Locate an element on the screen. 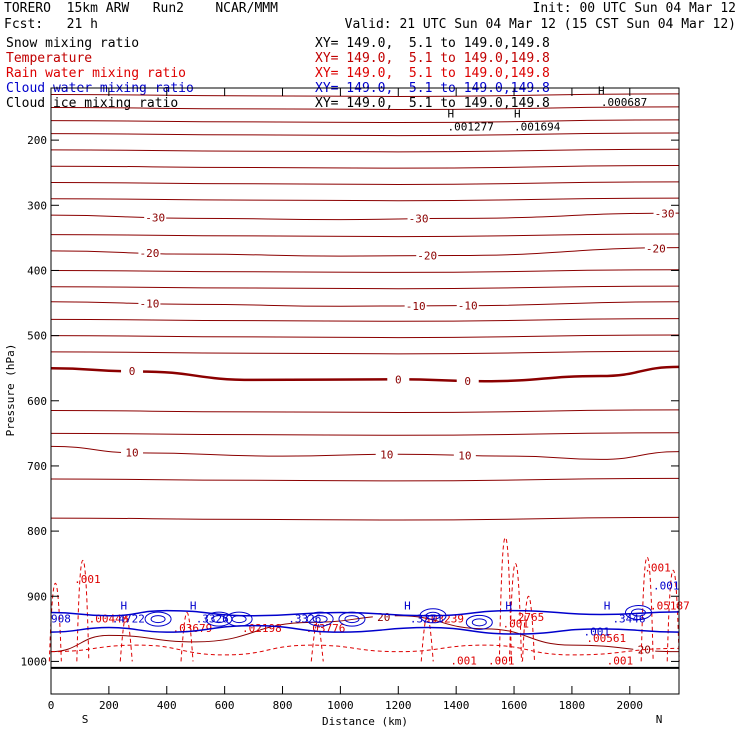 Image resolution: width=740 pixels, height=740 pixels. rain-label: .2765 is located at coordinates (527, 617).